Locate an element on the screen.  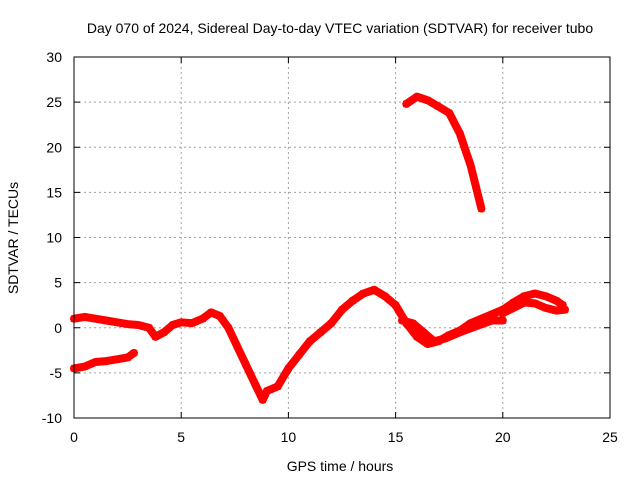
series-secondary-mid-track is located at coordinates (452, 331).